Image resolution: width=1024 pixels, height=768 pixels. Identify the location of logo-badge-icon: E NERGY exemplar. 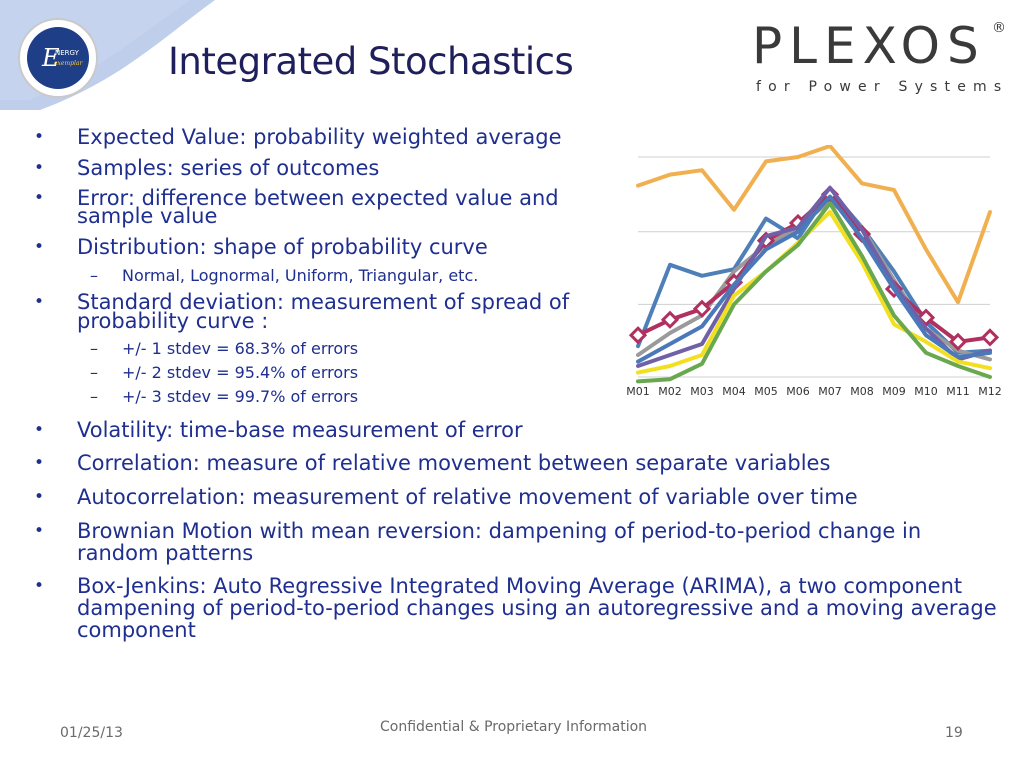
(58, 58).